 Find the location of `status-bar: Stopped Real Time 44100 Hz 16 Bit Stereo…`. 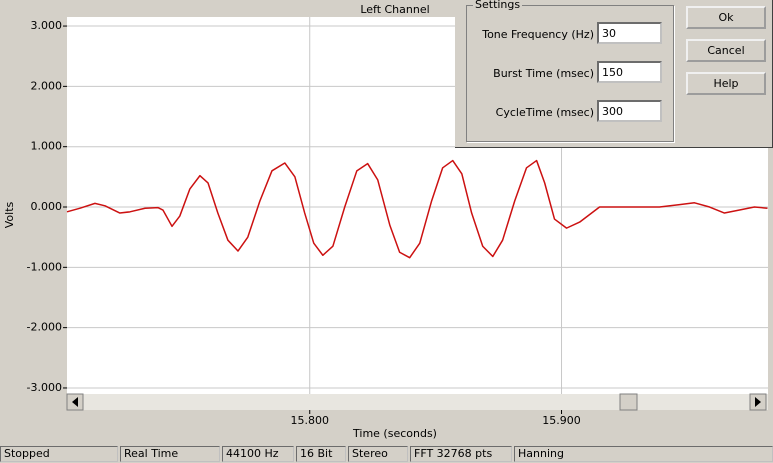

status-bar: Stopped Real Time 44100 Hz 16 Bit Stereo… is located at coordinates (386, 454).